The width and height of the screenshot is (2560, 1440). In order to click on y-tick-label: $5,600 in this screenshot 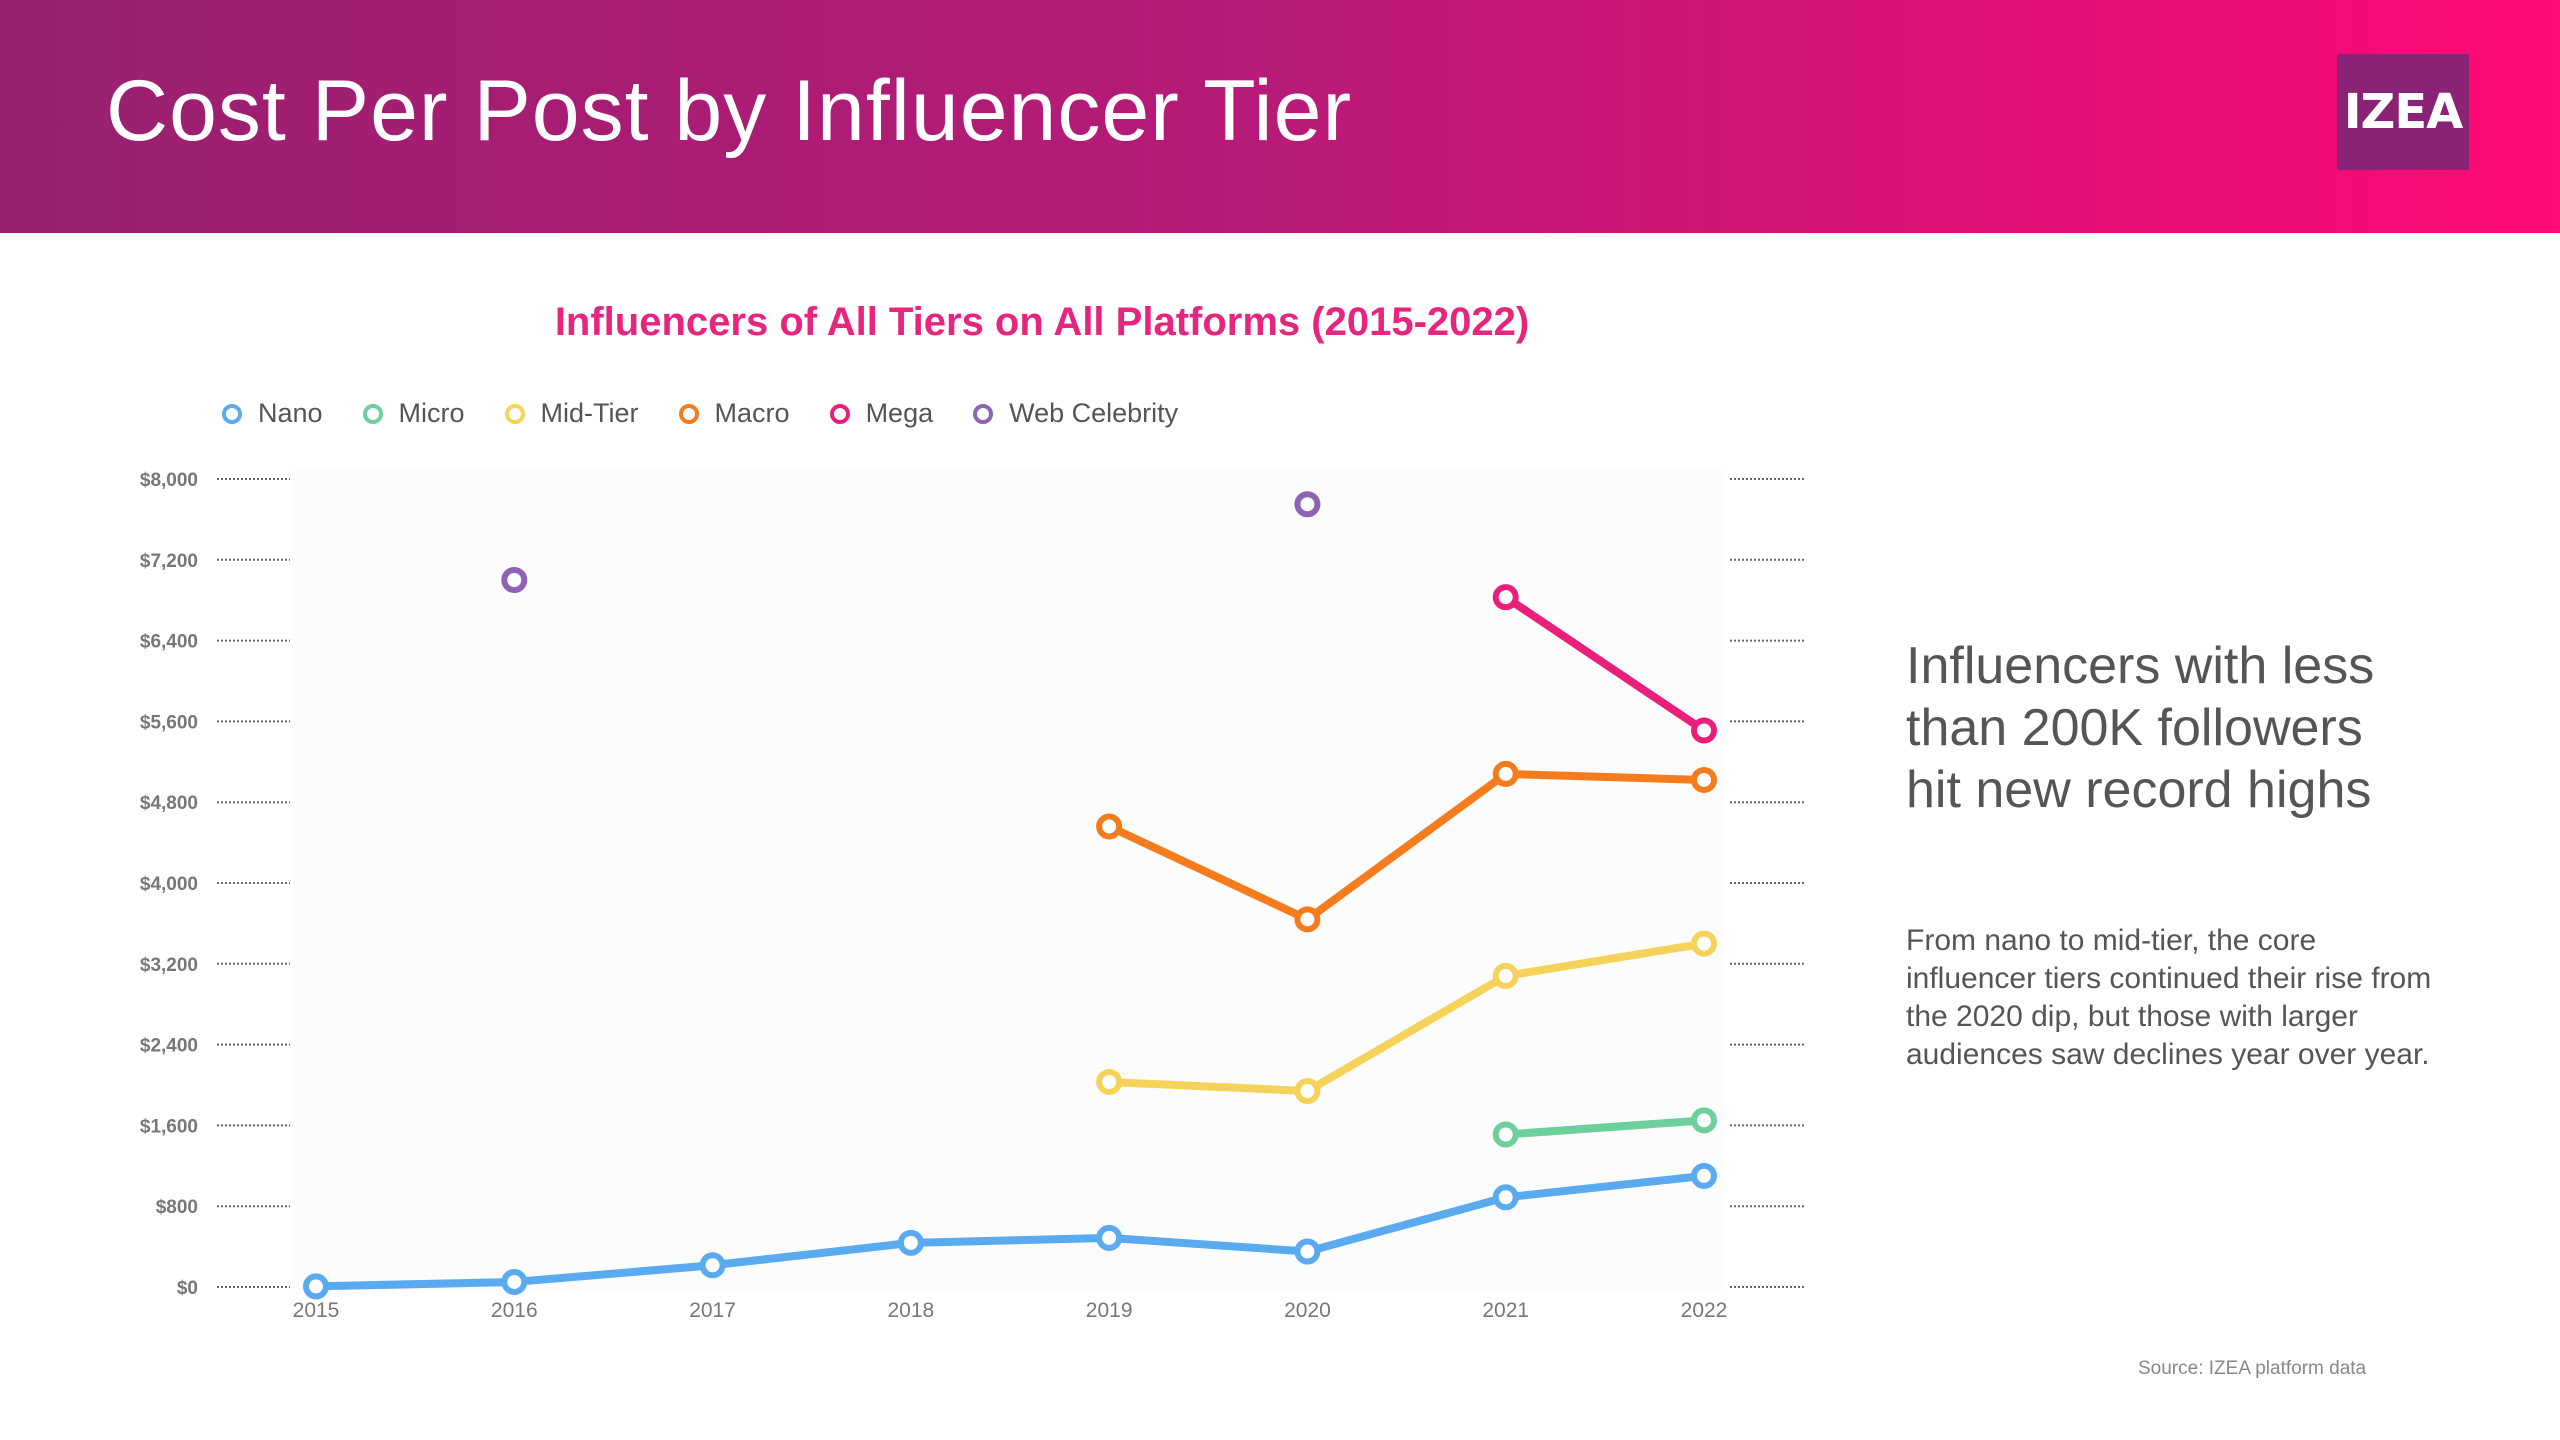, I will do `click(169, 722)`.